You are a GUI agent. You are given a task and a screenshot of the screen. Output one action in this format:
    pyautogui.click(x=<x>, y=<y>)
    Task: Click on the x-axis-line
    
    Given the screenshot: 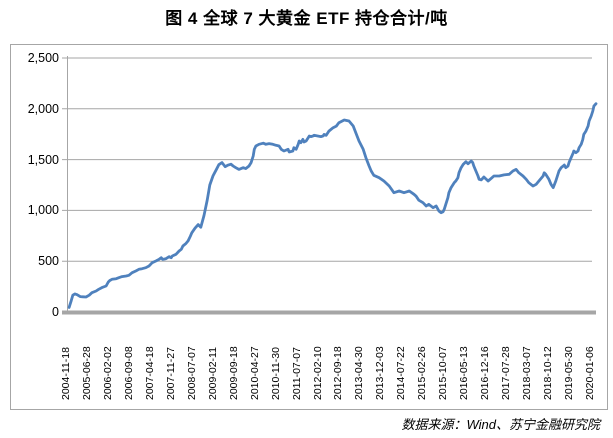 What is the action you would take?
    pyautogui.click(x=329, y=312)
    